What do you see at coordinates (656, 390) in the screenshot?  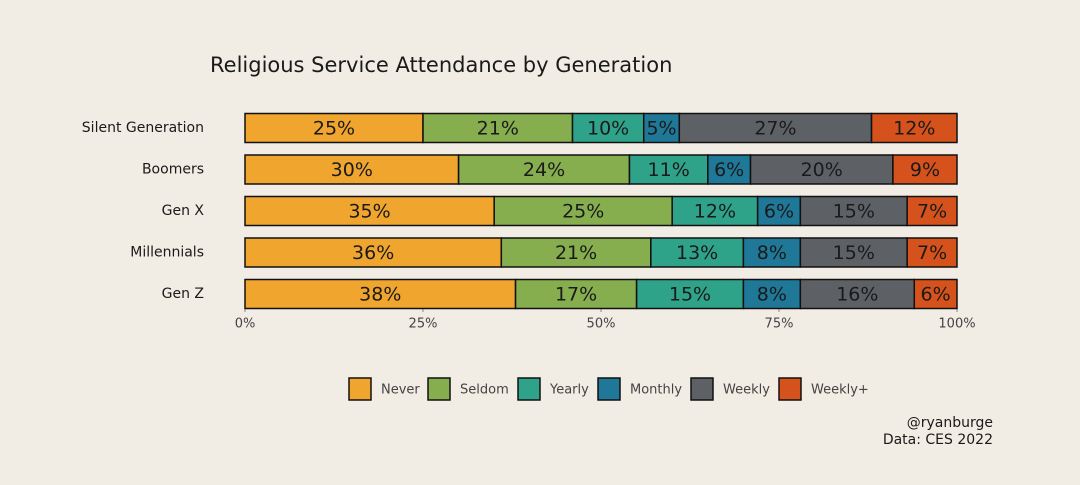 I see `legend-label: Monthly` at bounding box center [656, 390].